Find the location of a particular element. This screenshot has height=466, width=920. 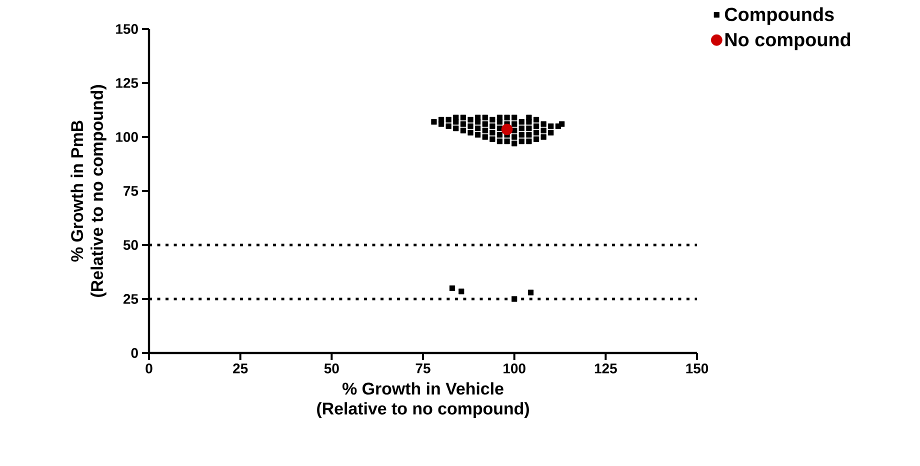

x-tick-label: 0 is located at coordinates (149, 369).